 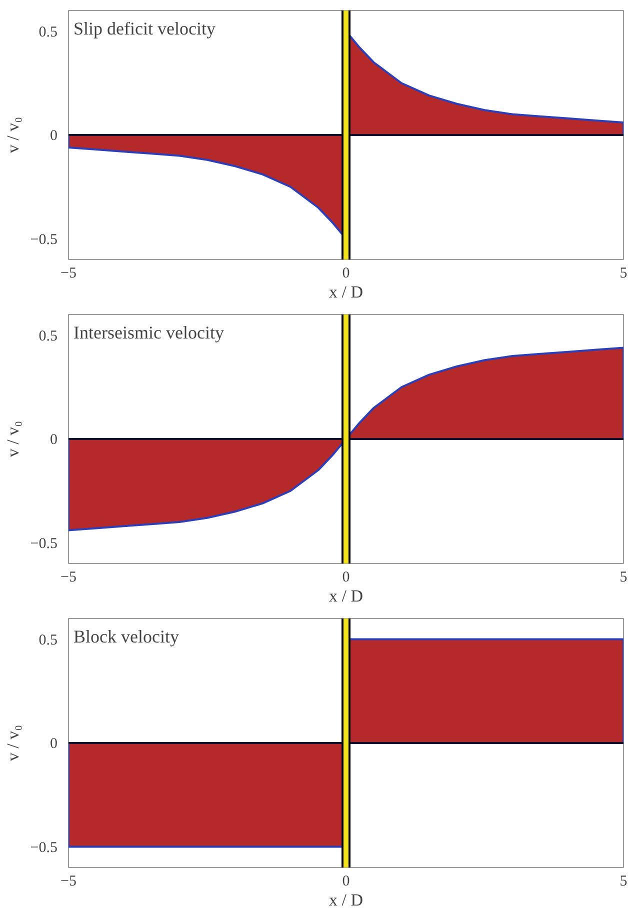 I want to click on text: Slip deficit velocity, so click(x=145, y=28).